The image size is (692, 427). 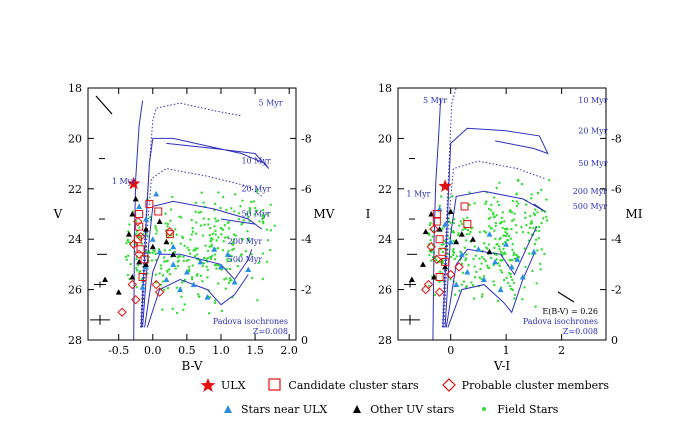 I want to click on isochrone-200-myr, so click(x=491, y=277).